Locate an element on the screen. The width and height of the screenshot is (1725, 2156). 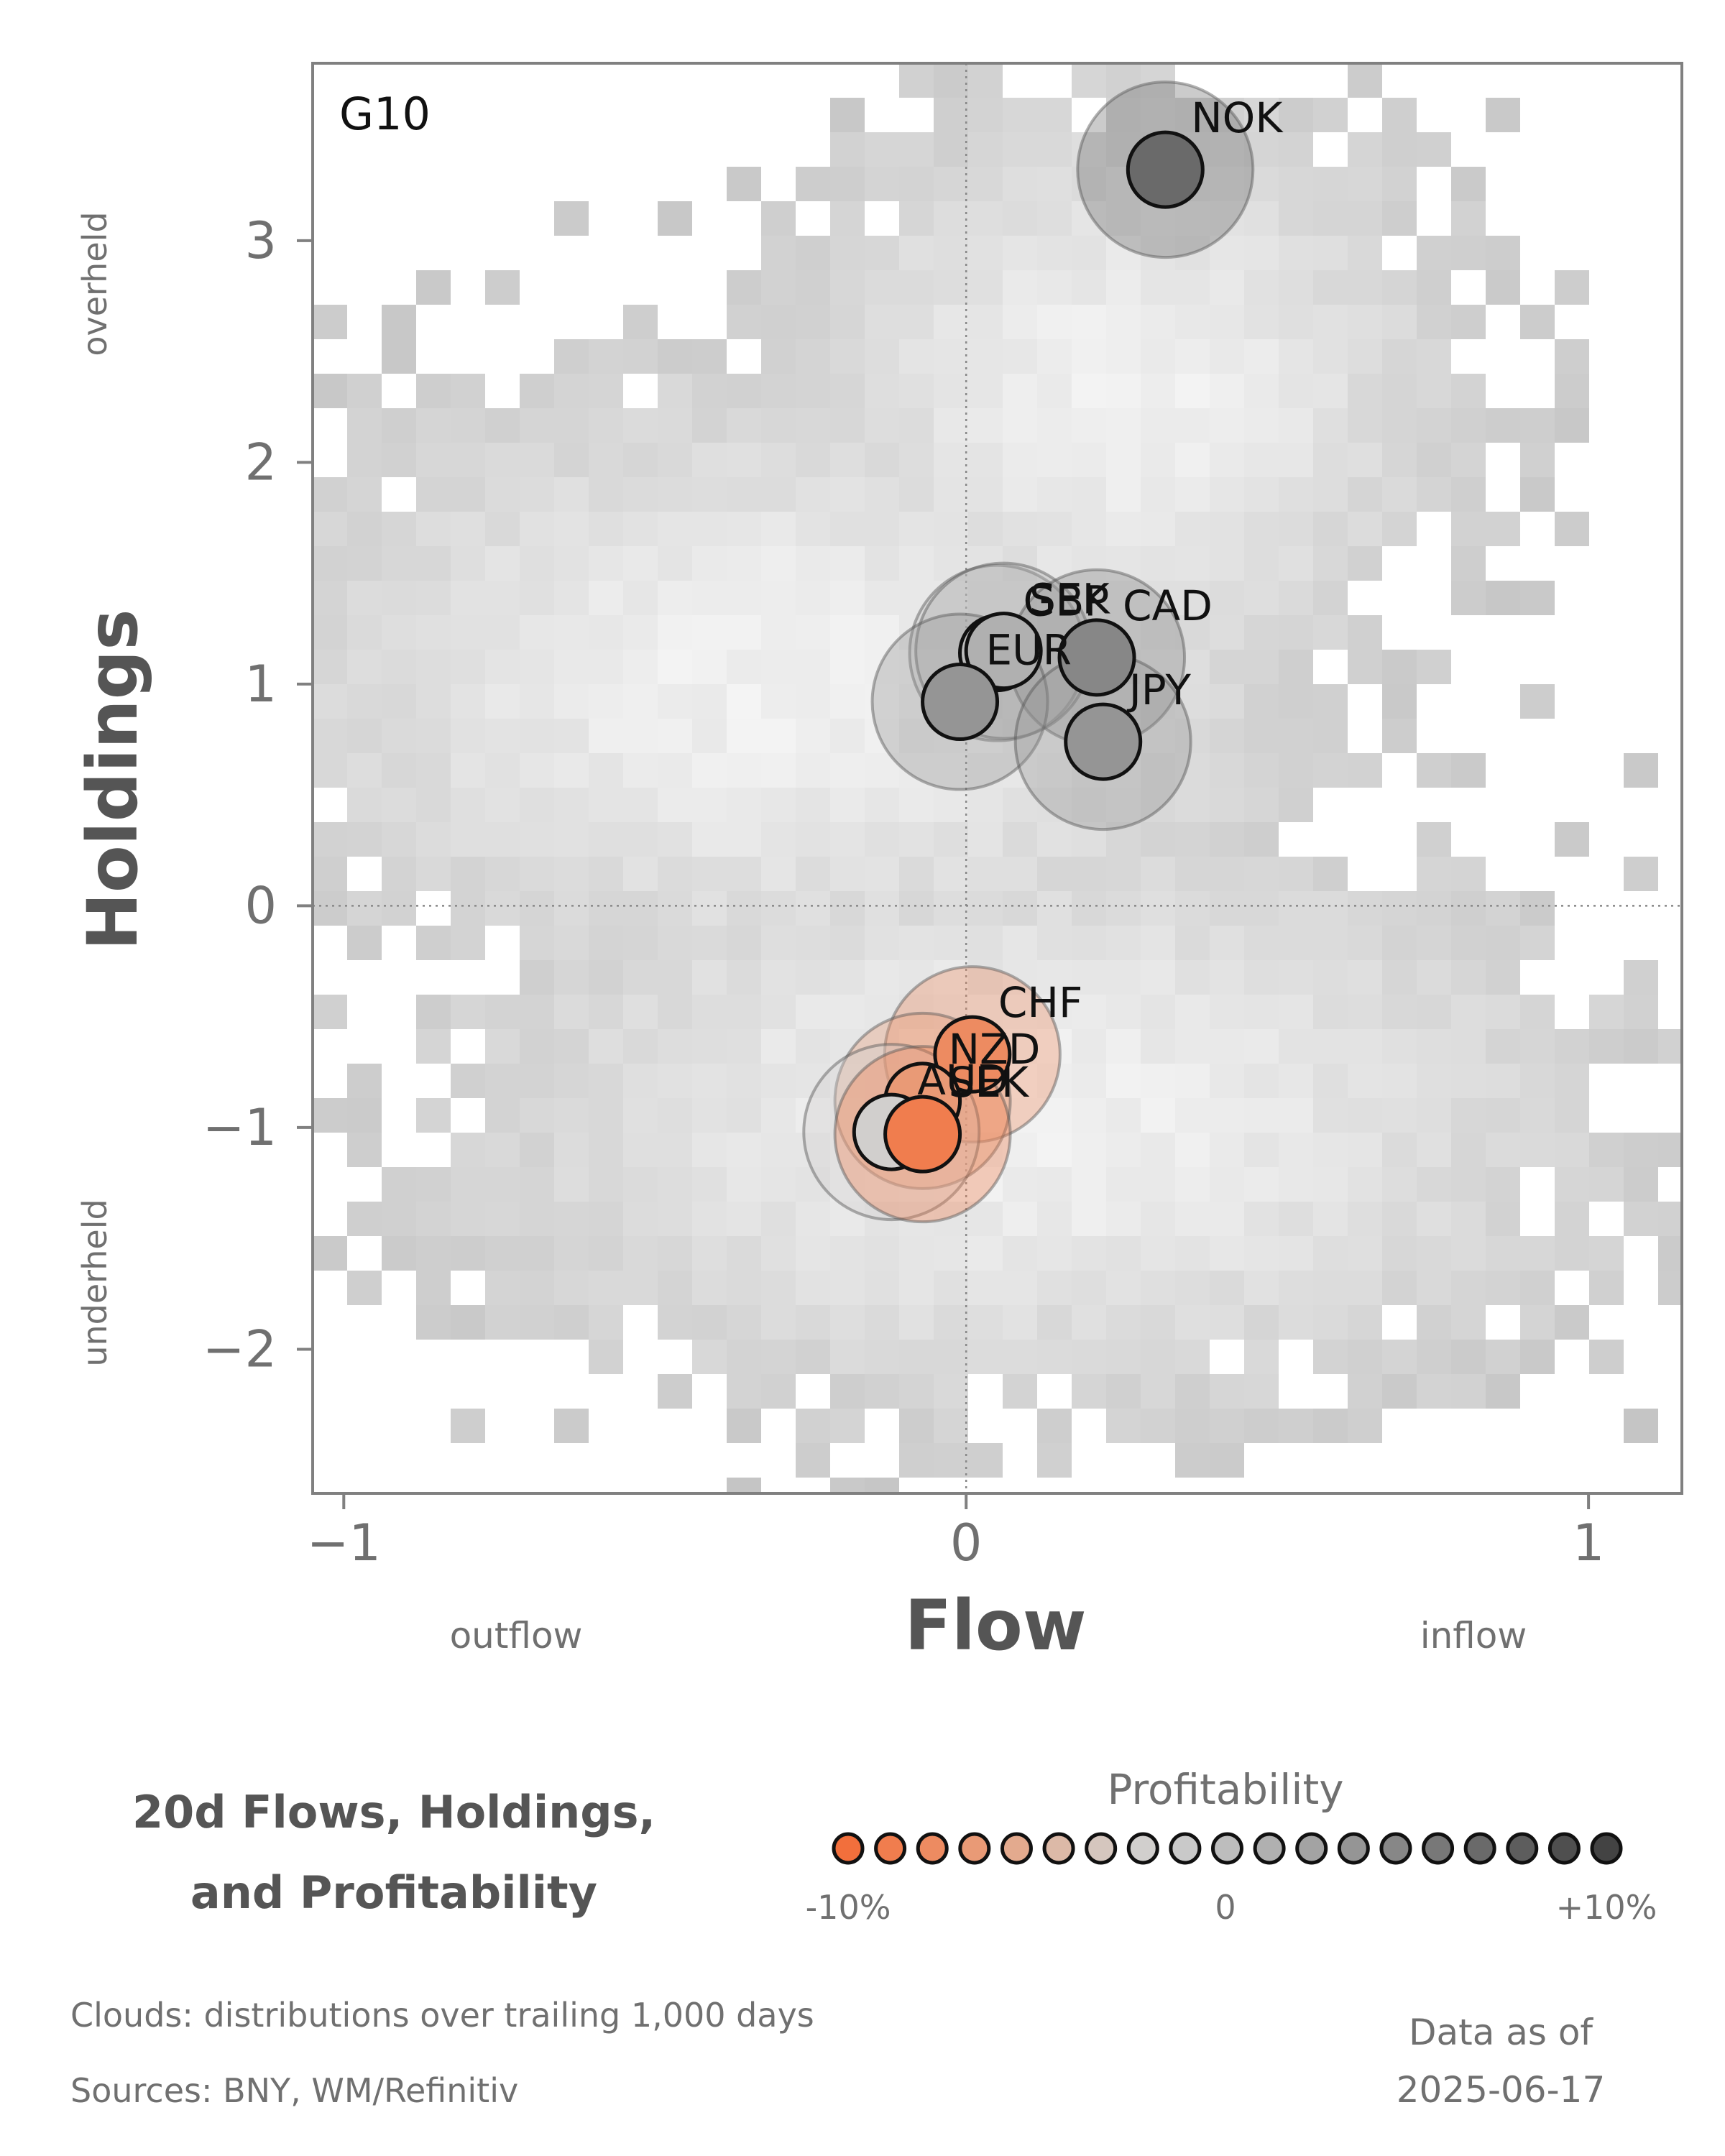
point-nok is located at coordinates (1165, 169).